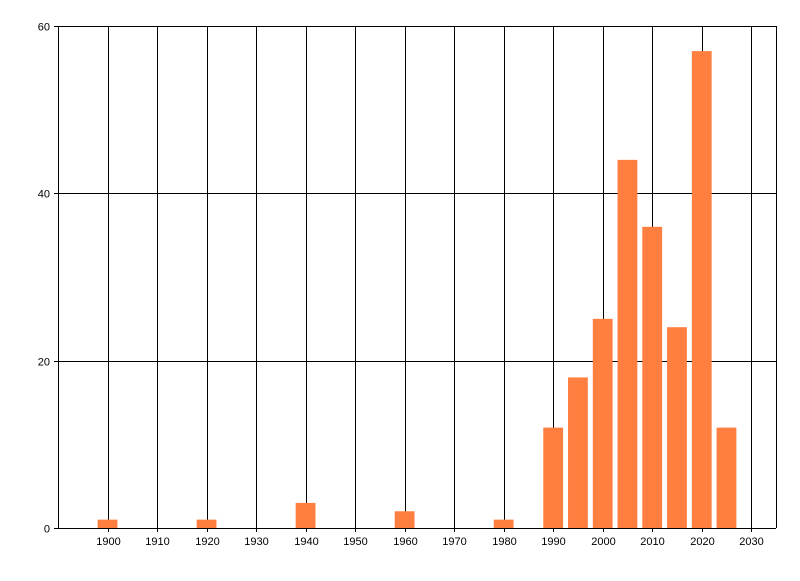 The height and width of the screenshot is (581, 800). What do you see at coordinates (355, 542) in the screenshot?
I see `x-tick-label: 1950` at bounding box center [355, 542].